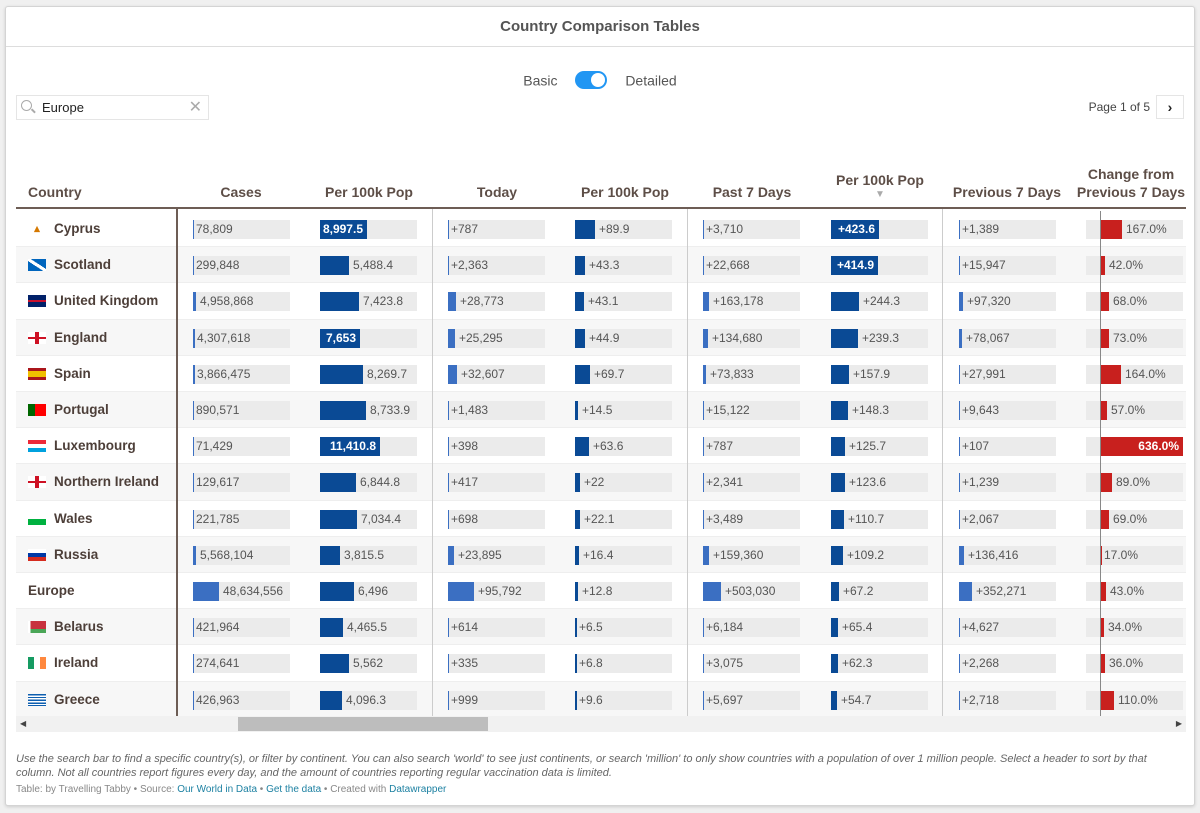 The image size is (1200, 813). I want to click on column-header-label: Previous 7 Days, so click(1007, 192).